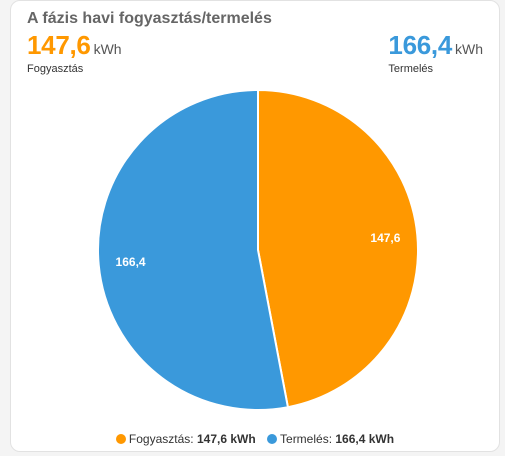 The width and height of the screenshot is (505, 456). What do you see at coordinates (272, 439) in the screenshot?
I see `legend-marker-production` at bounding box center [272, 439].